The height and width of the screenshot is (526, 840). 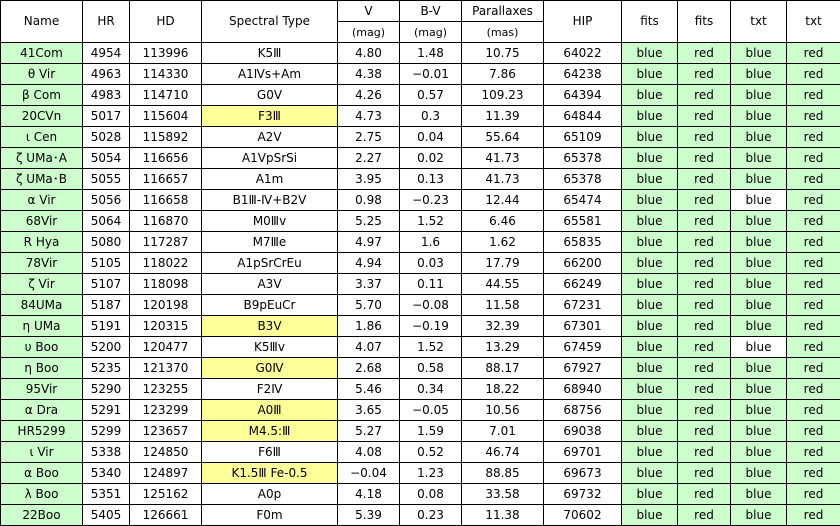 What do you see at coordinates (269, 263) in the screenshot?
I see `spectral-type-cell: A1pSrCrEu` at bounding box center [269, 263].